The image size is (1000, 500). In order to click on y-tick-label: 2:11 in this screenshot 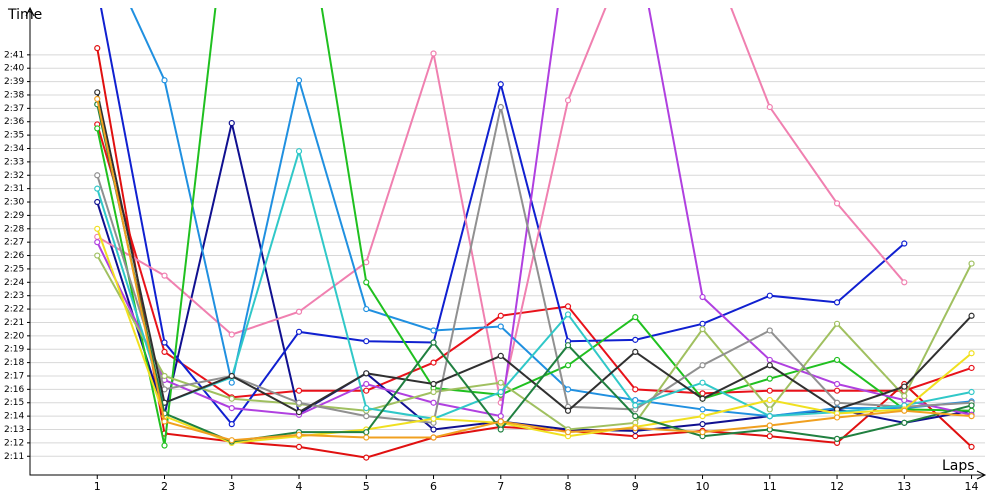, I will do `click(14, 457)`.